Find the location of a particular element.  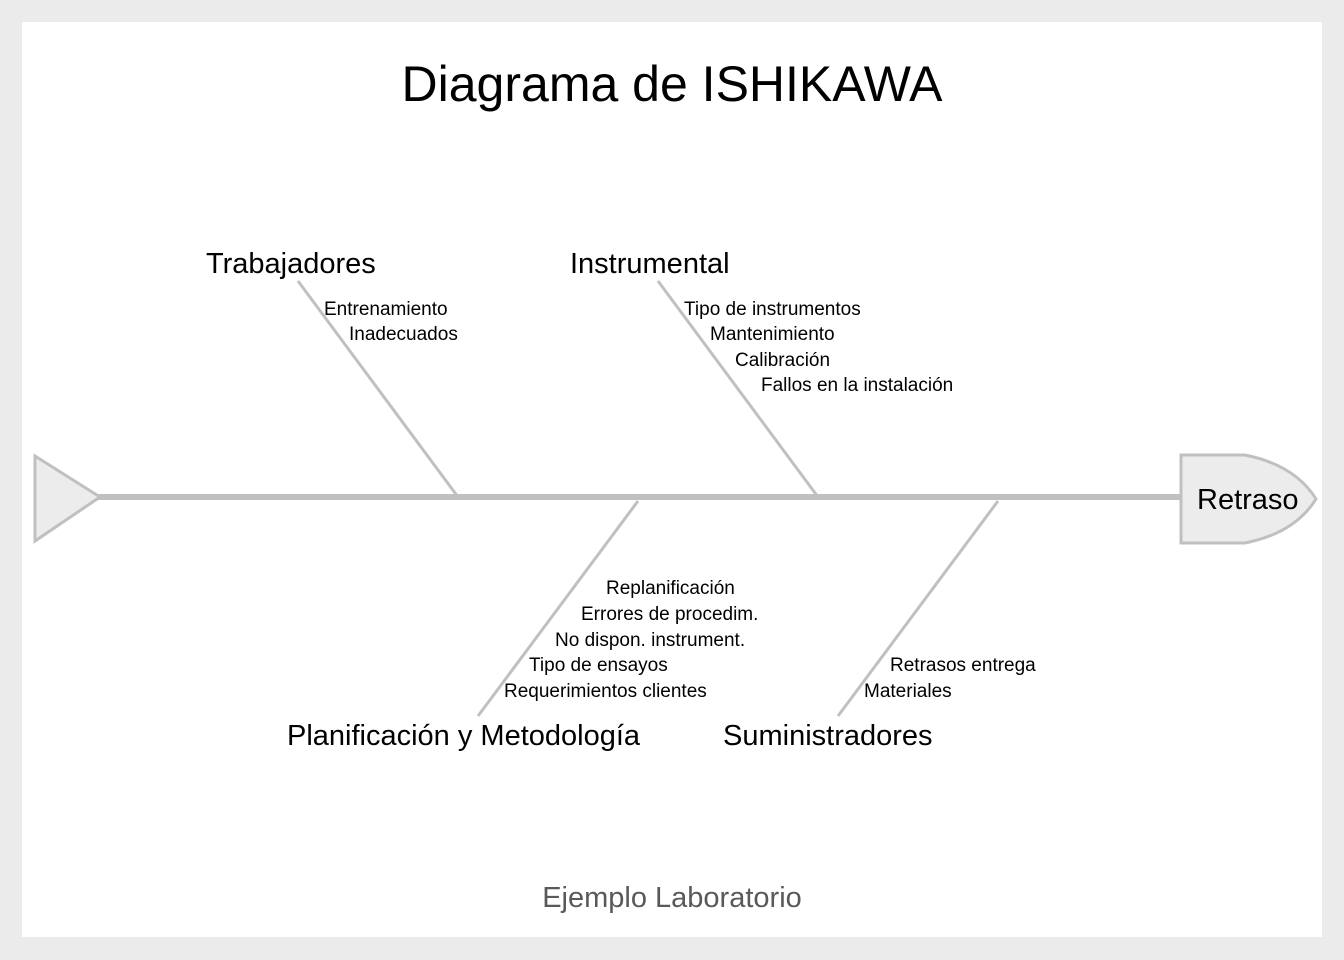

cause-materiales: Materiales is located at coordinates (908, 691).